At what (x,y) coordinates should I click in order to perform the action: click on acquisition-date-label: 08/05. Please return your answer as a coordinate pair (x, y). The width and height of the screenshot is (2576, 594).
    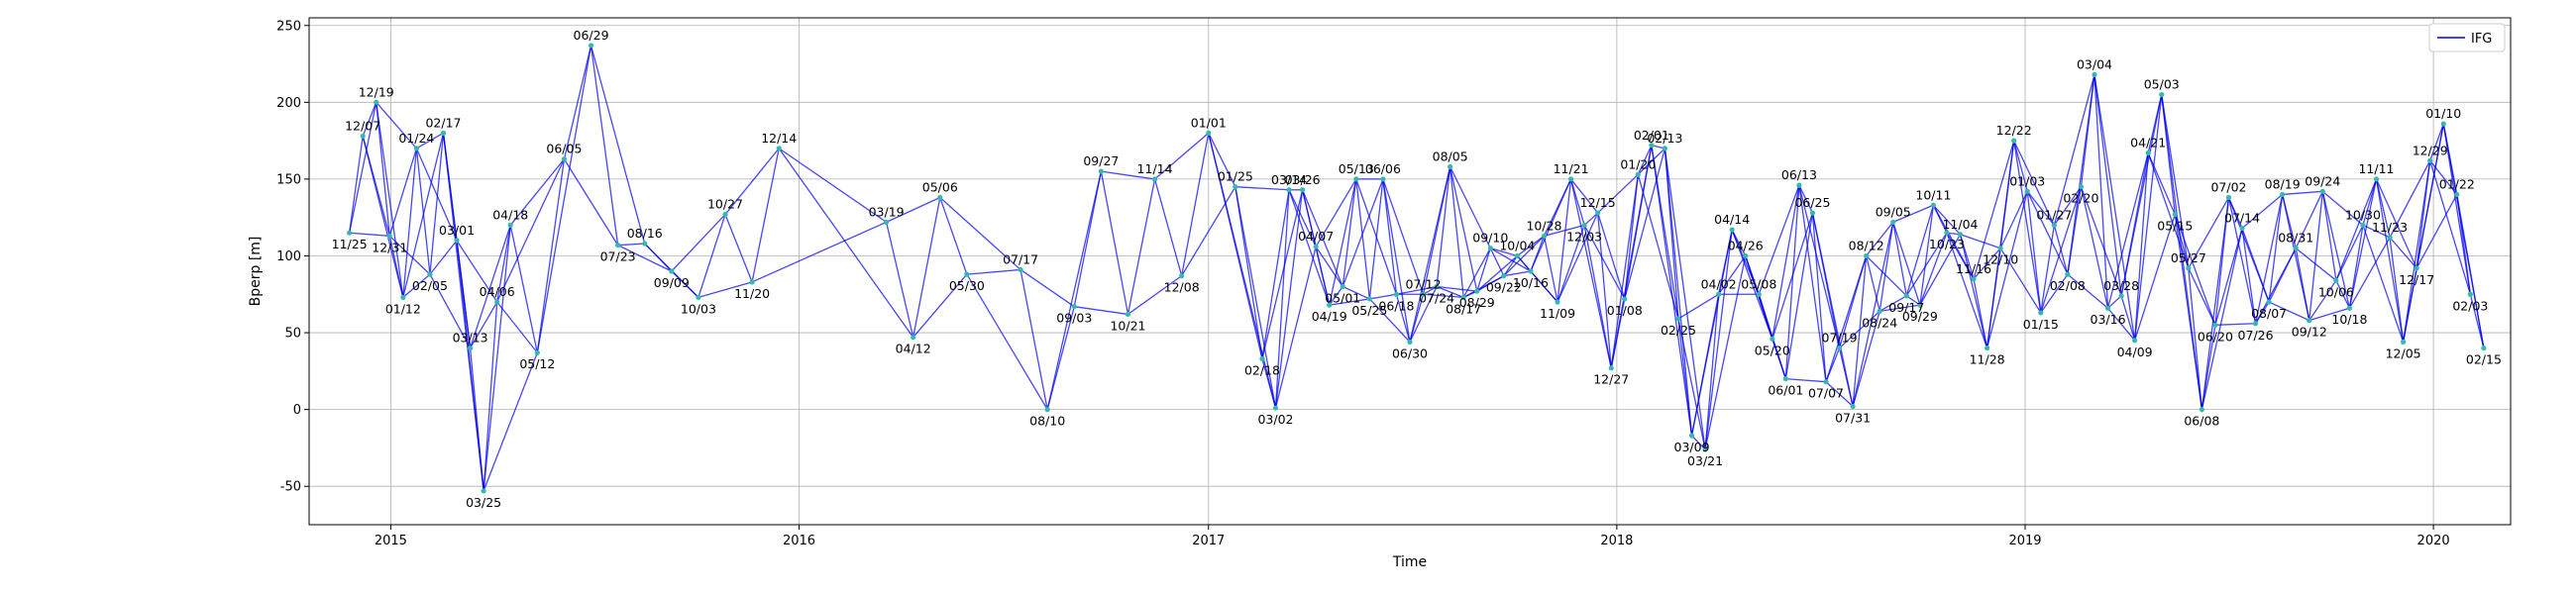
    Looking at the image, I should click on (1451, 155).